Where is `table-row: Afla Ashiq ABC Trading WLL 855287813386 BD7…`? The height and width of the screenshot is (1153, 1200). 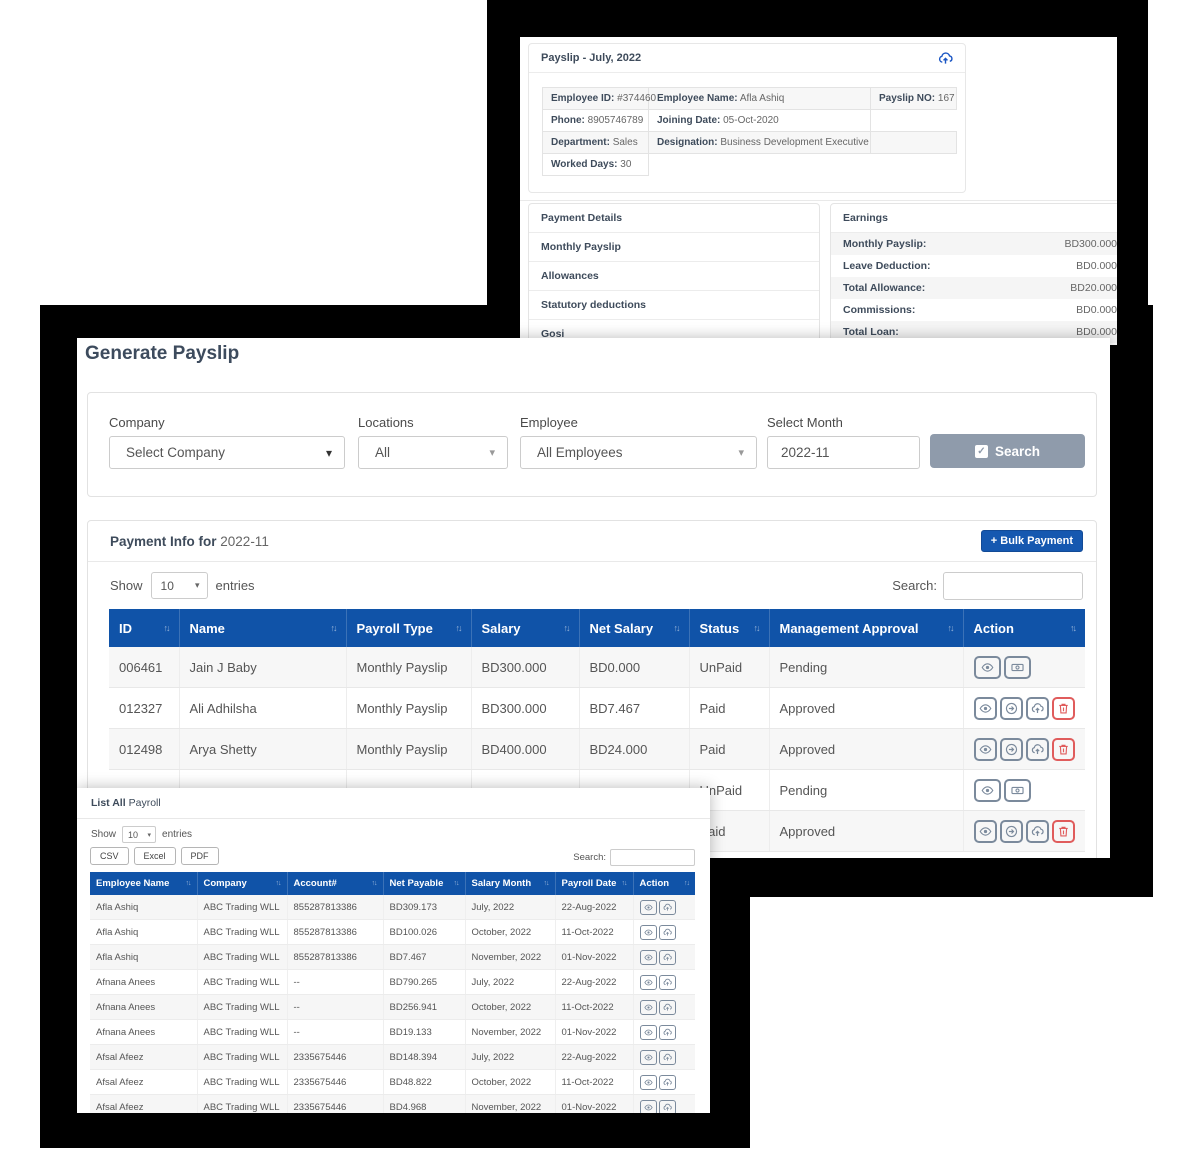 table-row: Afla Ashiq ABC Trading WLL 855287813386 BD7… is located at coordinates (392, 957).